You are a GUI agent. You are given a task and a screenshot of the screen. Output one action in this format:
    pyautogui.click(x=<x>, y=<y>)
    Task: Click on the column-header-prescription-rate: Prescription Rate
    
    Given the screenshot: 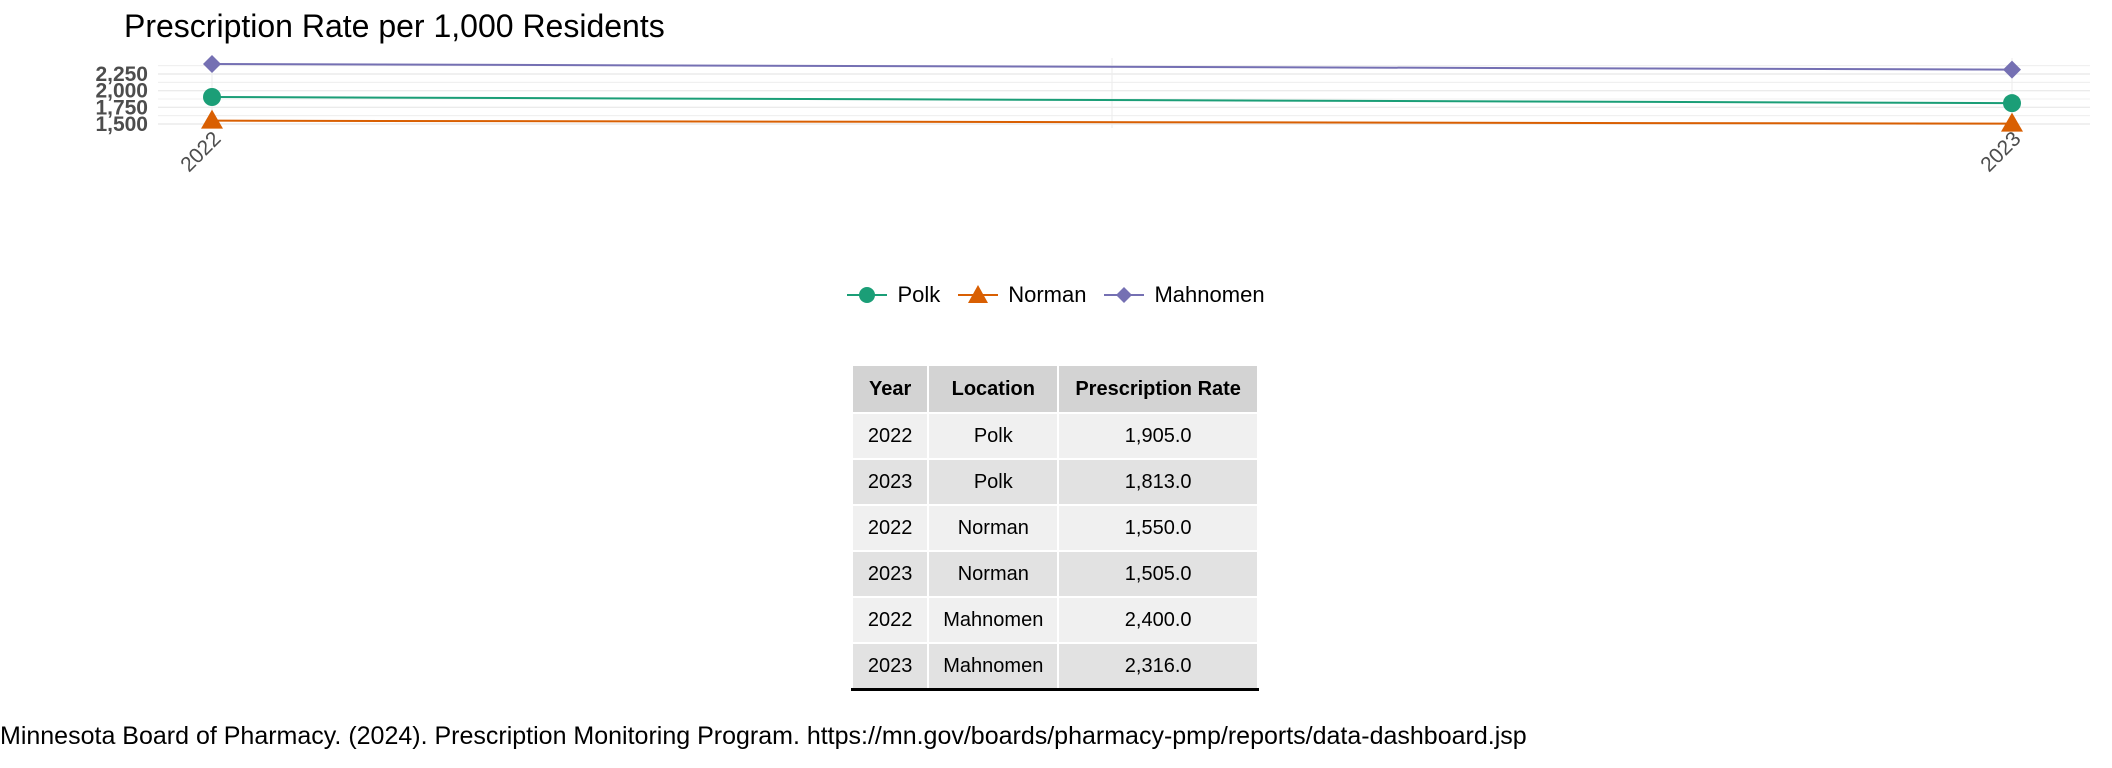 What is the action you would take?
    pyautogui.click(x=1158, y=389)
    